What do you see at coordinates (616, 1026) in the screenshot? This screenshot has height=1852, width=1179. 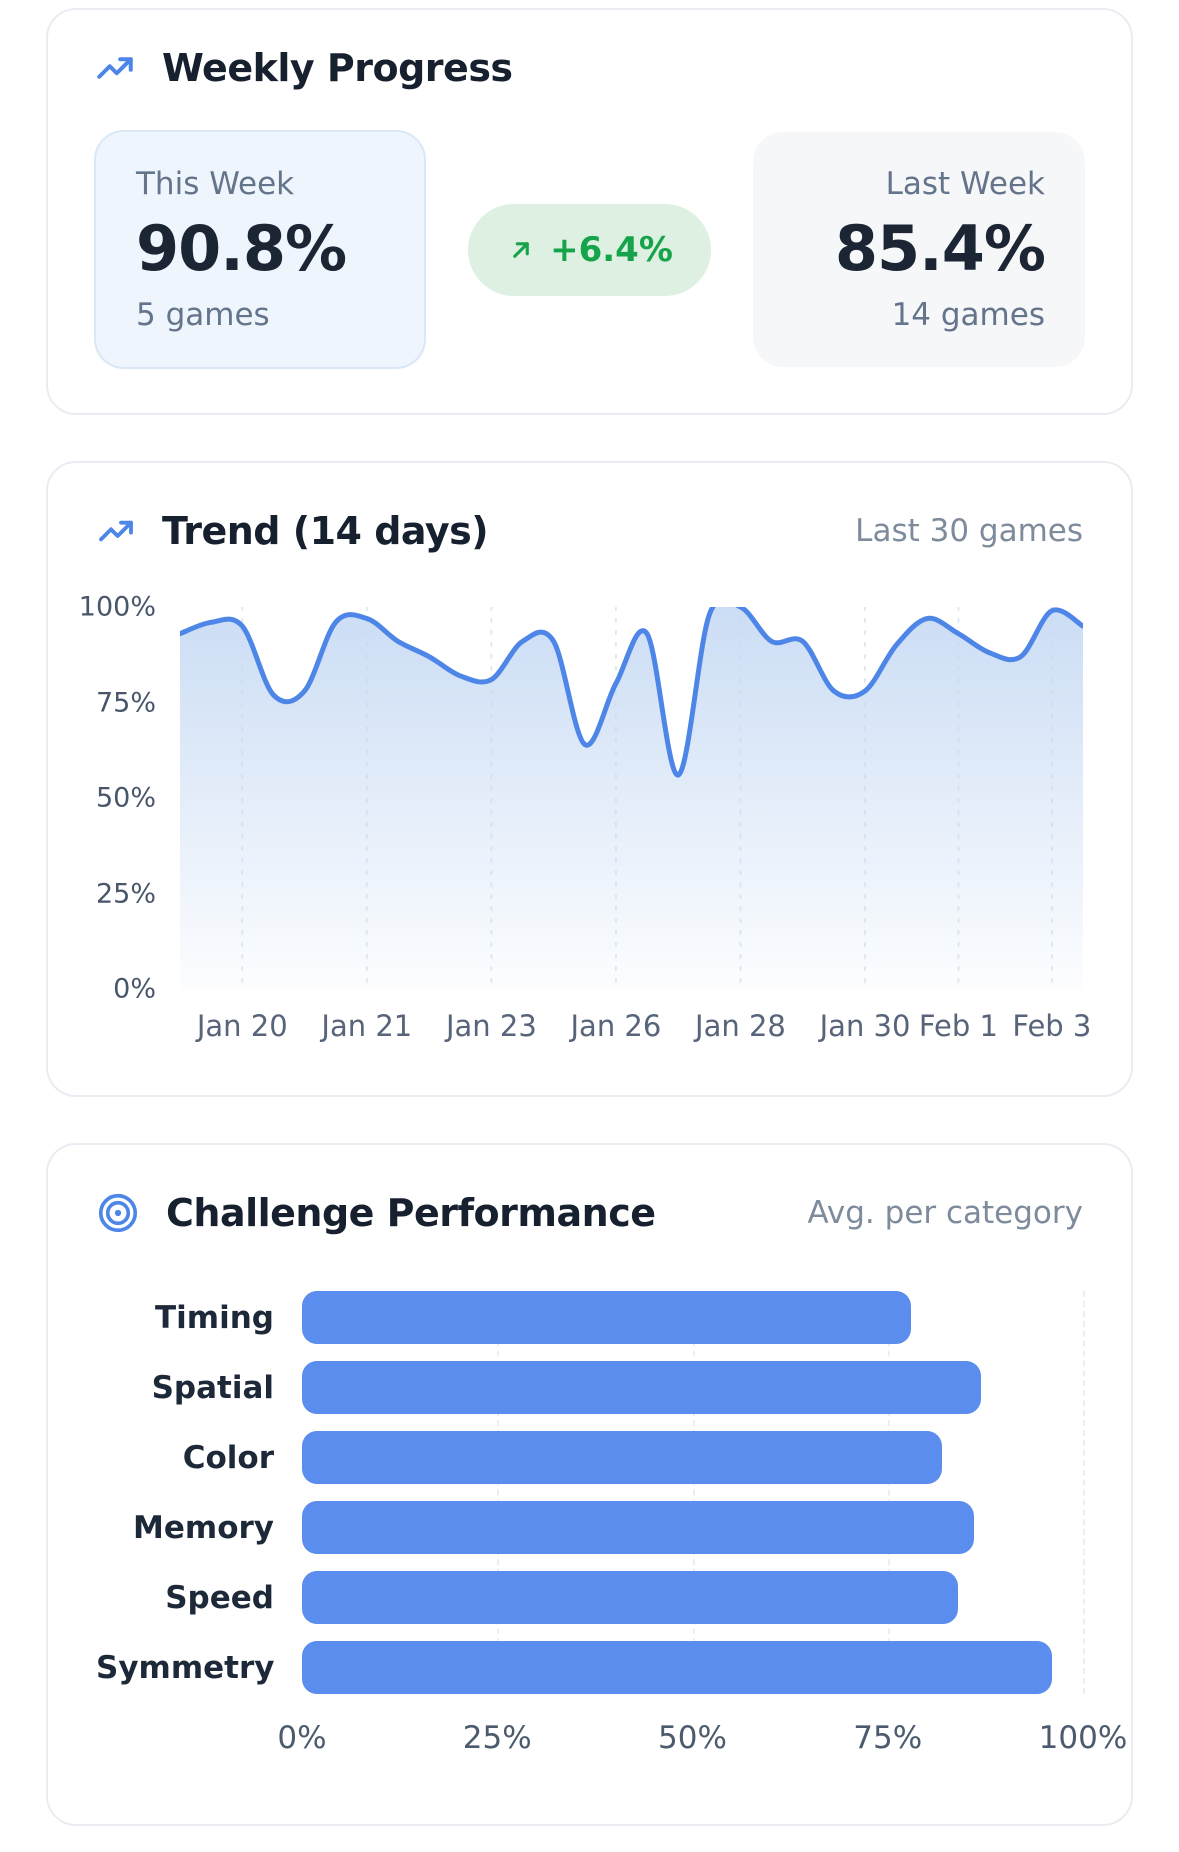 I see `trend-x-tick: Jan 26` at bounding box center [616, 1026].